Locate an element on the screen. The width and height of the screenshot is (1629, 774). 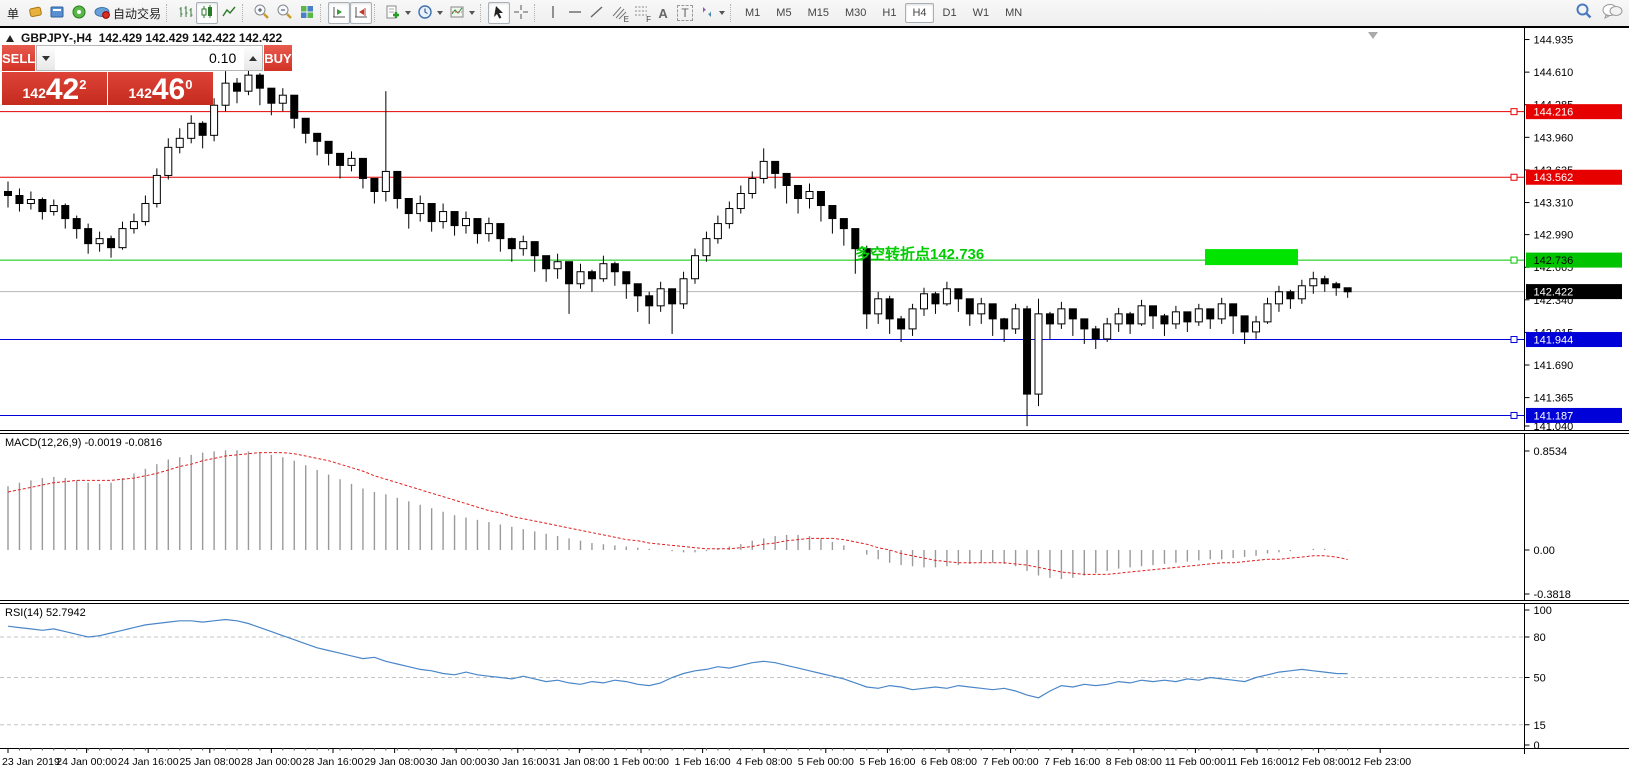
trendline-tool-button is located at coordinates (597, 13).